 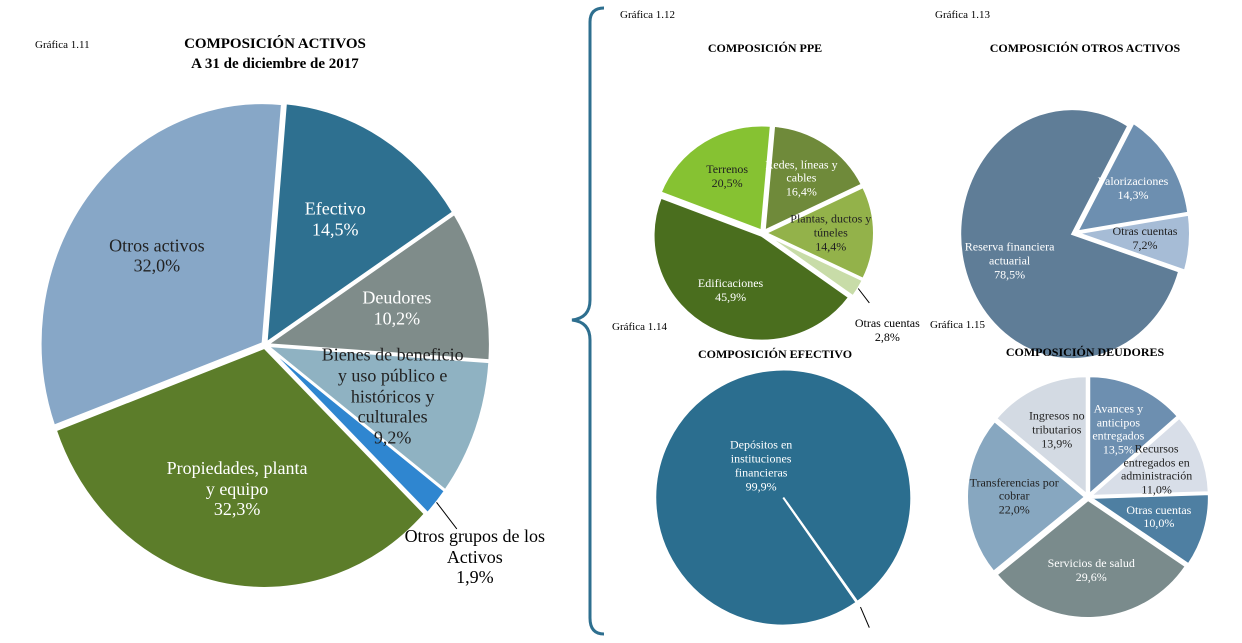 I want to click on slice-label: Otras cuentas 10,0%, so click(x=1158, y=517).